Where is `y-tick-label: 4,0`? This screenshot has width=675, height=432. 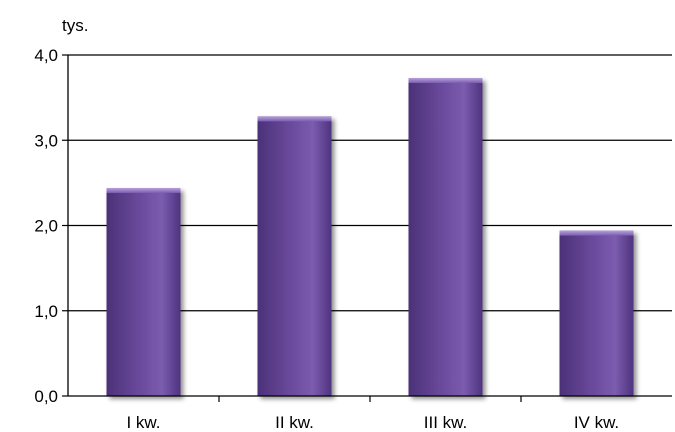 y-tick-label: 4,0 is located at coordinates (46, 55).